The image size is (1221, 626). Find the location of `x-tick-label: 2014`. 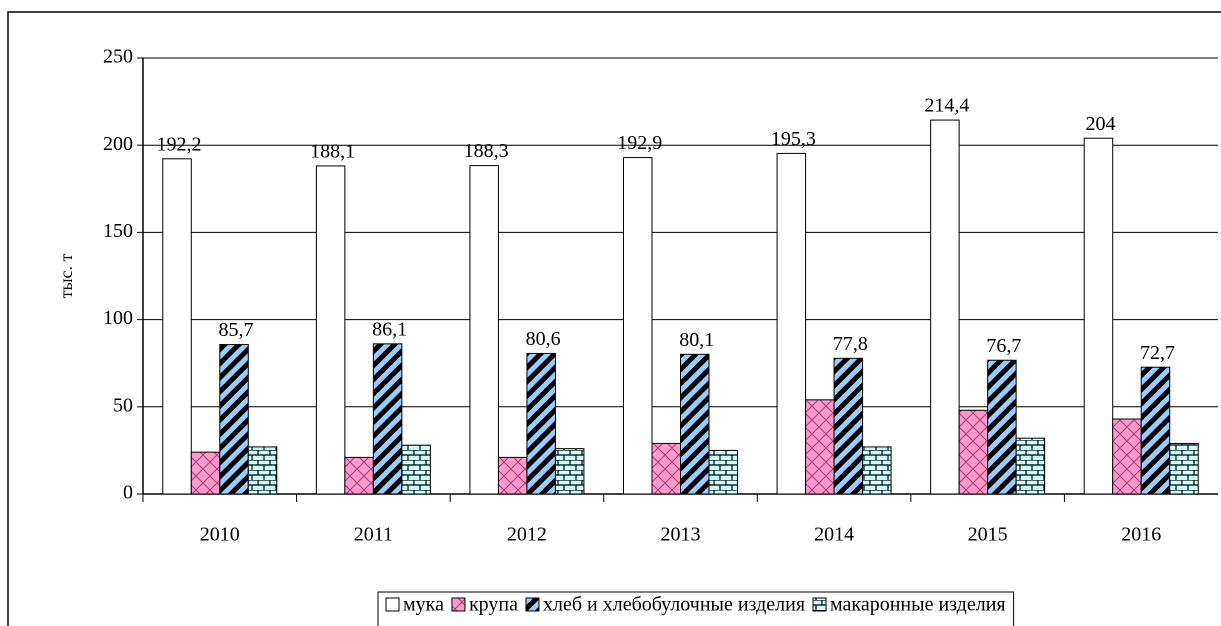

x-tick-label: 2014 is located at coordinates (834, 535).